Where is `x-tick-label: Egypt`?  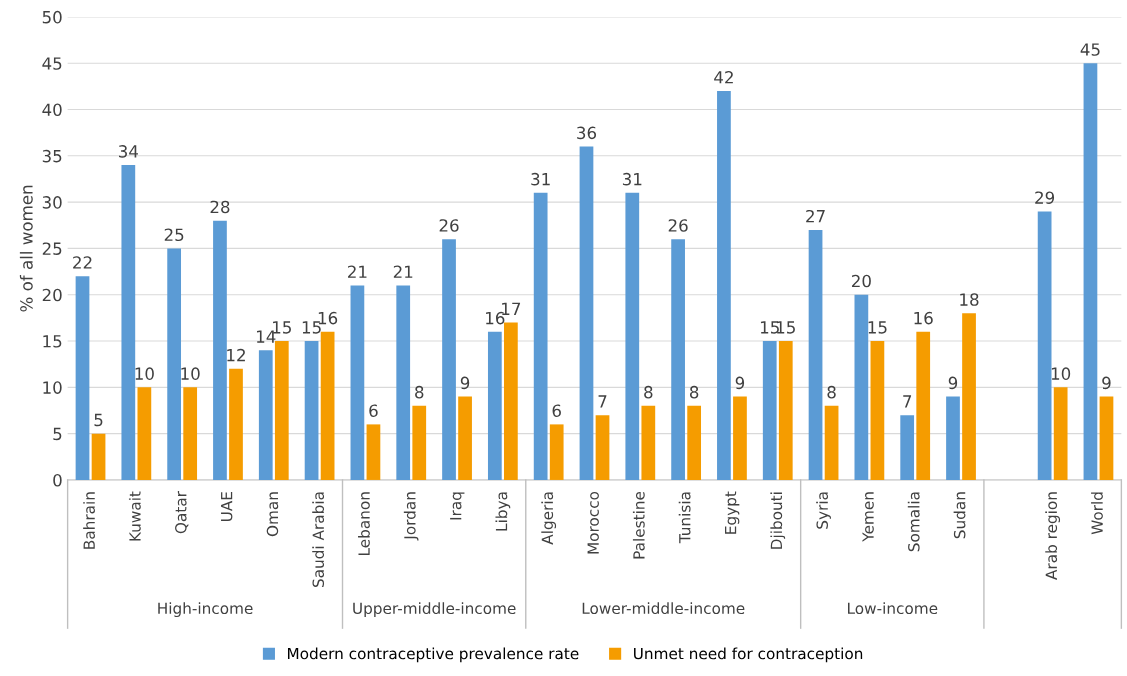 x-tick-label: Egypt is located at coordinates (732, 512).